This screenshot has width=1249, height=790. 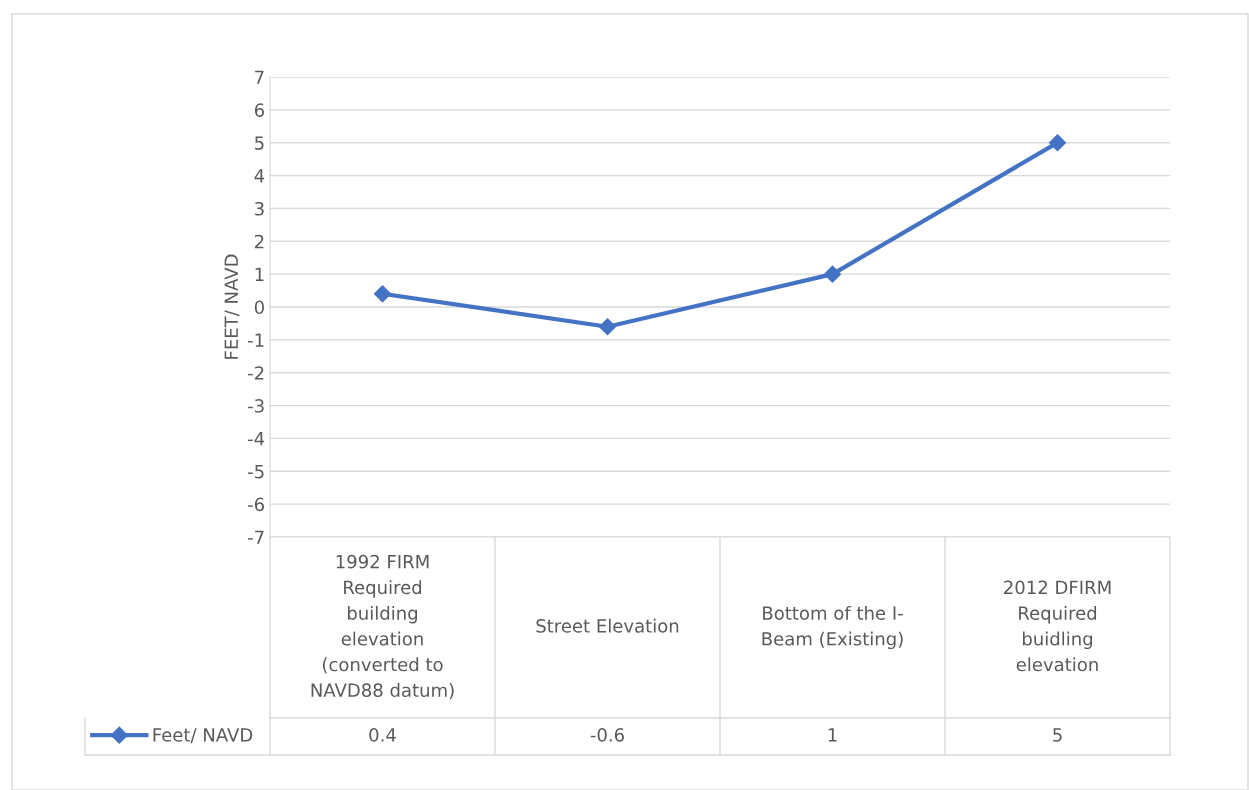 I want to click on y-tick-label: -5, so click(x=256, y=471).